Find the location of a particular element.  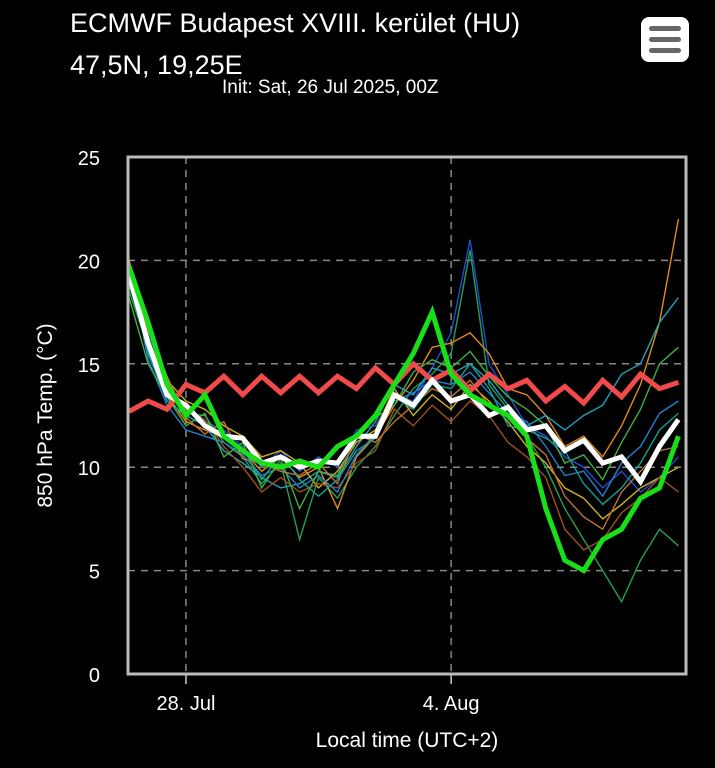

init-time: Init: Sat, 26 Jul 2025, 00Z is located at coordinates (330, 87).